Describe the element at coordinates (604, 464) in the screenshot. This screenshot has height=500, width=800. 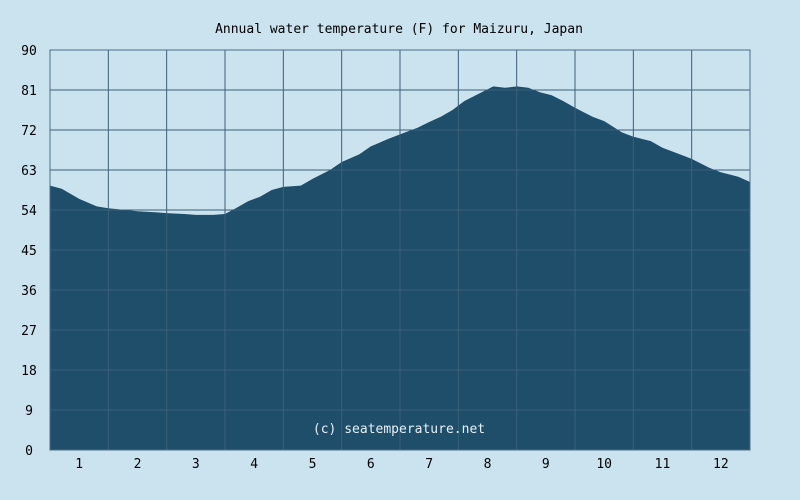
I see `x-tick-label: 10` at that location.